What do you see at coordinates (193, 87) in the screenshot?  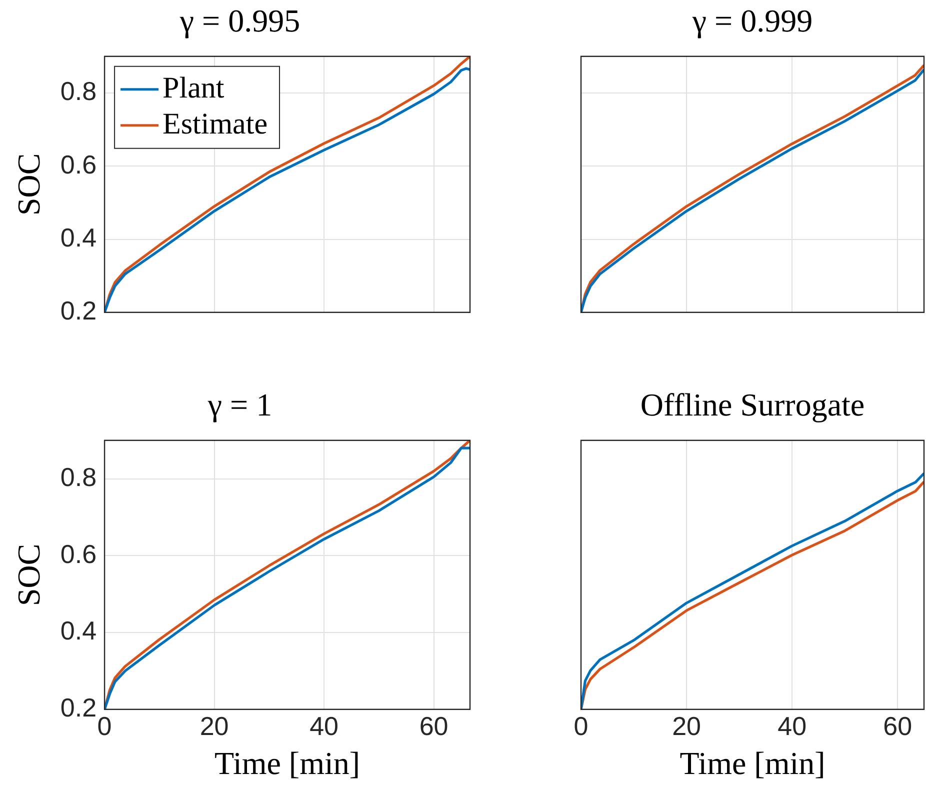 I see `legend-label: Plant` at bounding box center [193, 87].